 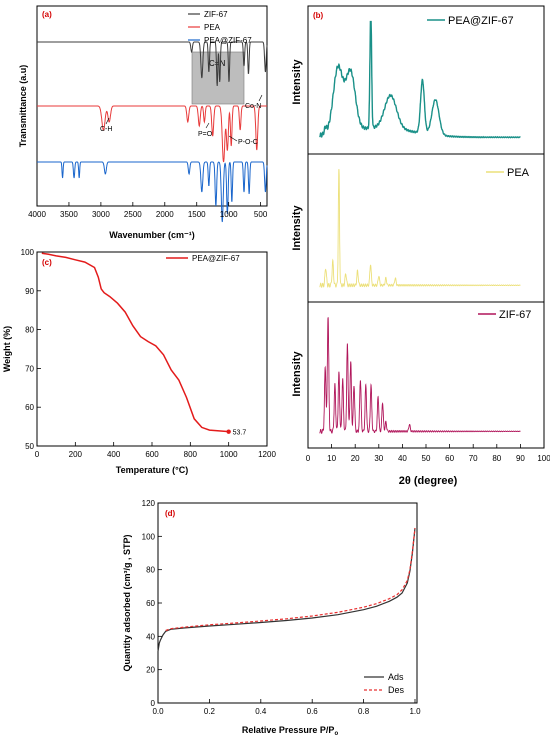 I want to click on iso-x-tick-label-2: 0.4, so click(x=261, y=711).